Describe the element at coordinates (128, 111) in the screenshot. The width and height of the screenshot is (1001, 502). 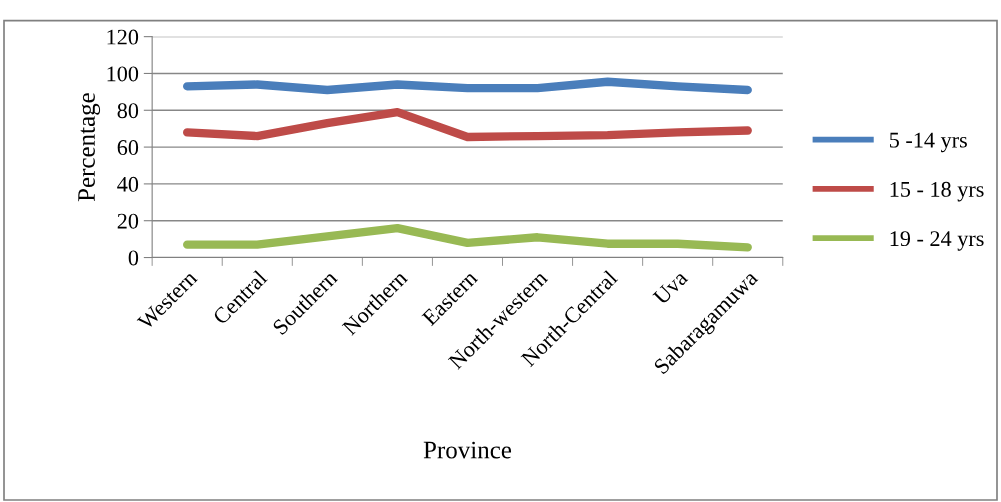
I see `y-tick-label: 80` at that location.